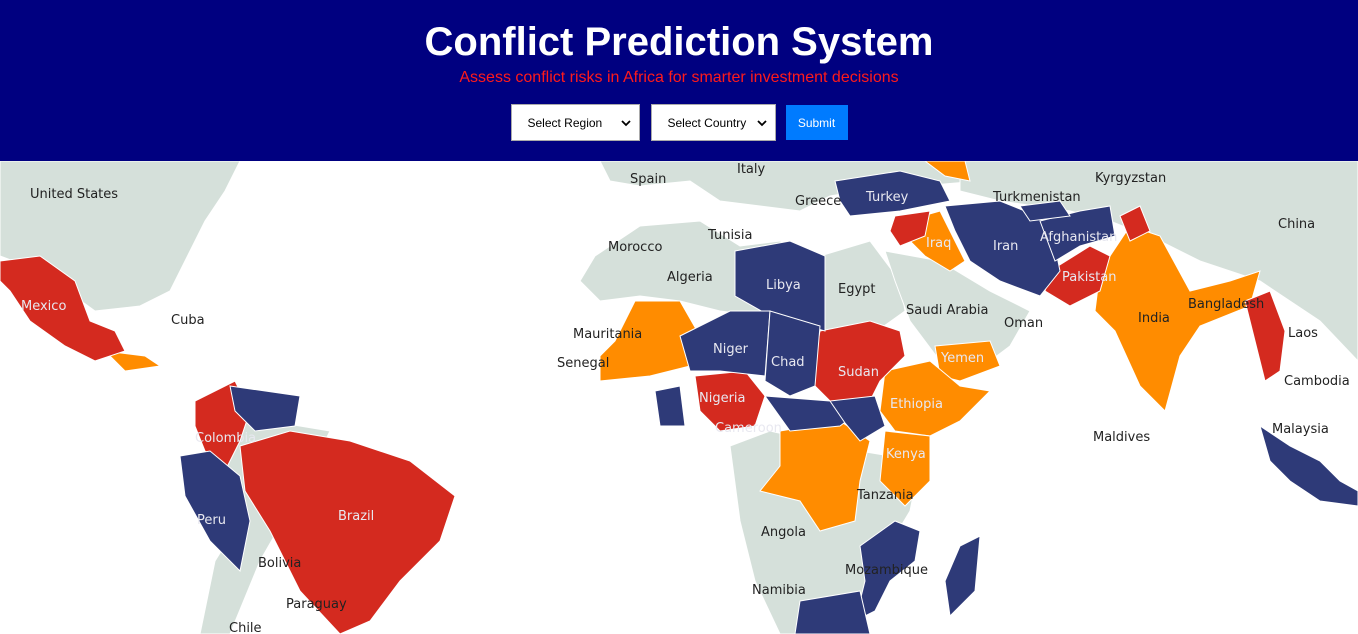  Describe the element at coordinates (583, 363) in the screenshot. I see `label-senegal: Senegal` at that location.